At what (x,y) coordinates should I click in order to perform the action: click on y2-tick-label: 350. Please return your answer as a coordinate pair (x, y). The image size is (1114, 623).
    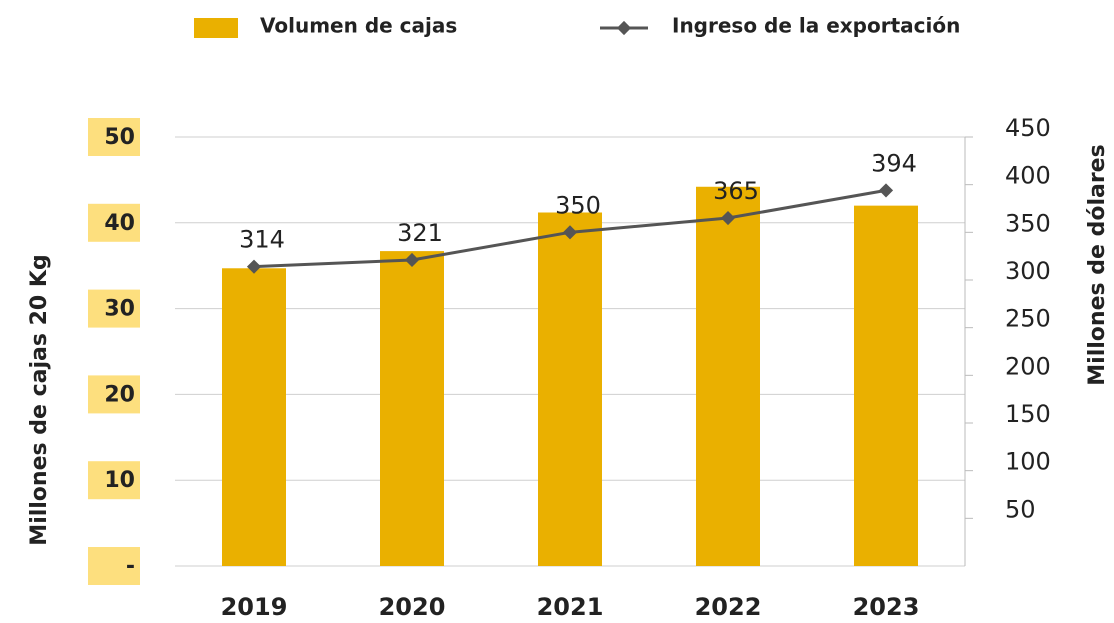
    Looking at the image, I should click on (1028, 223).